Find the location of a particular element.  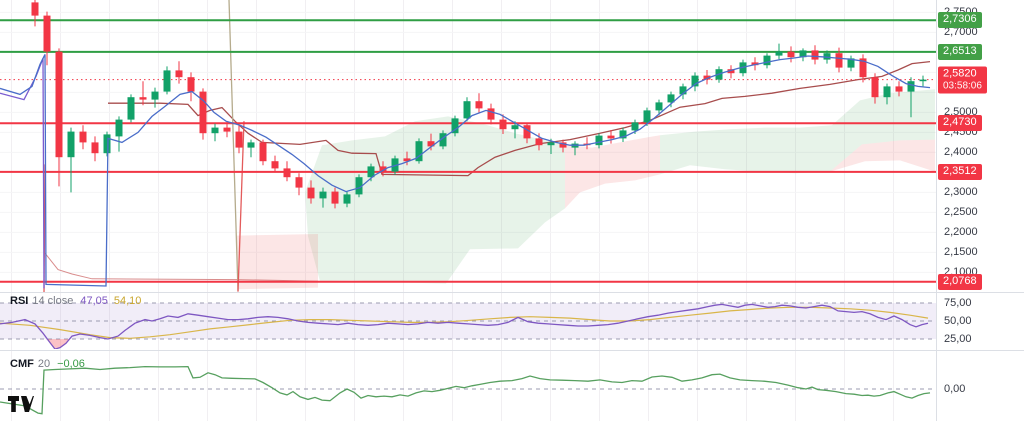

cmf-pane is located at coordinates (468, 390).